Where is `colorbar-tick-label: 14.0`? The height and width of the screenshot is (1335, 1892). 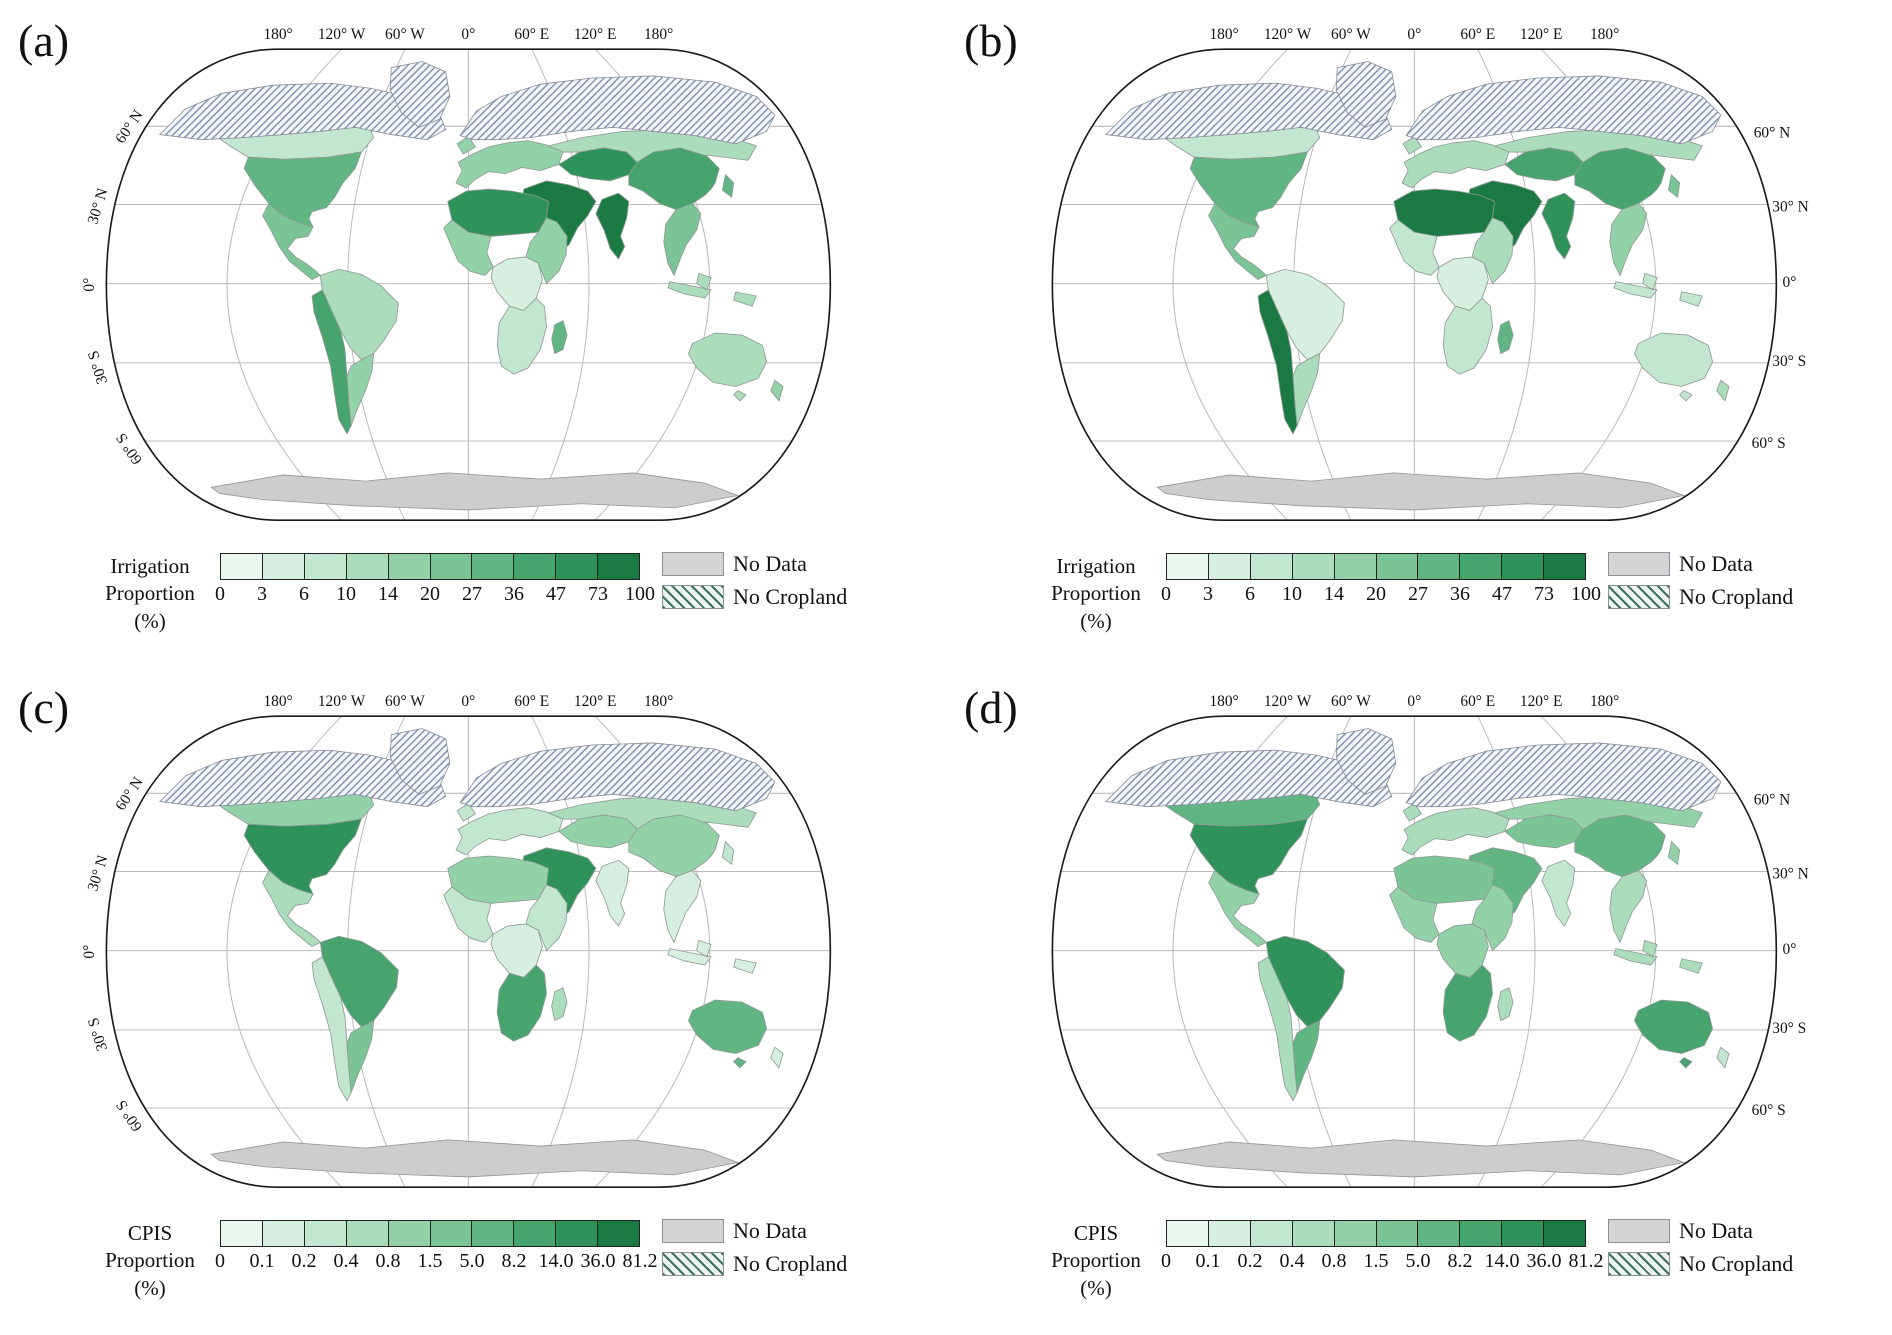
colorbar-tick-label: 14.0 is located at coordinates (556, 1261).